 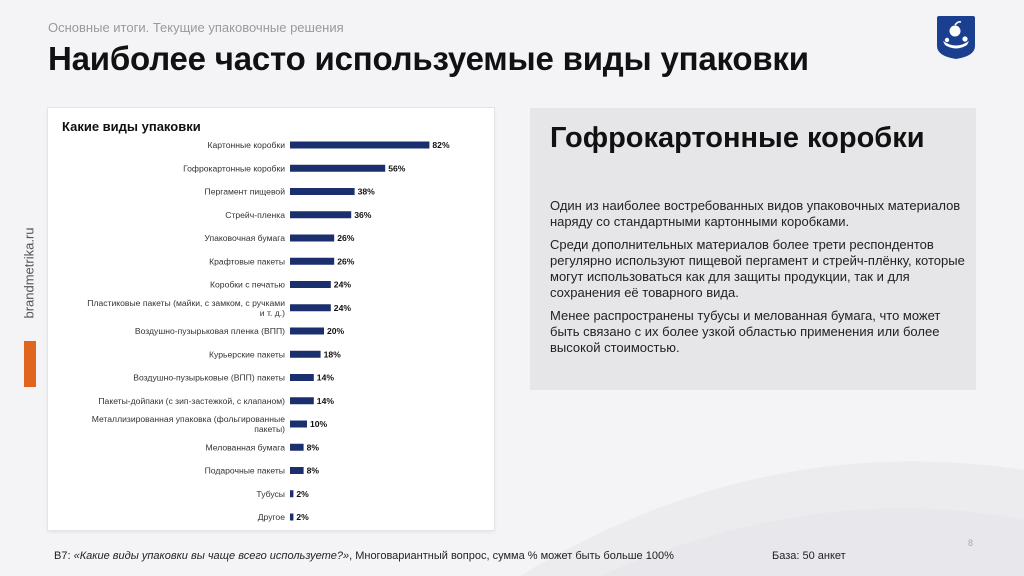 I want to click on category-label: Мелованная бумага, so click(x=245, y=447).